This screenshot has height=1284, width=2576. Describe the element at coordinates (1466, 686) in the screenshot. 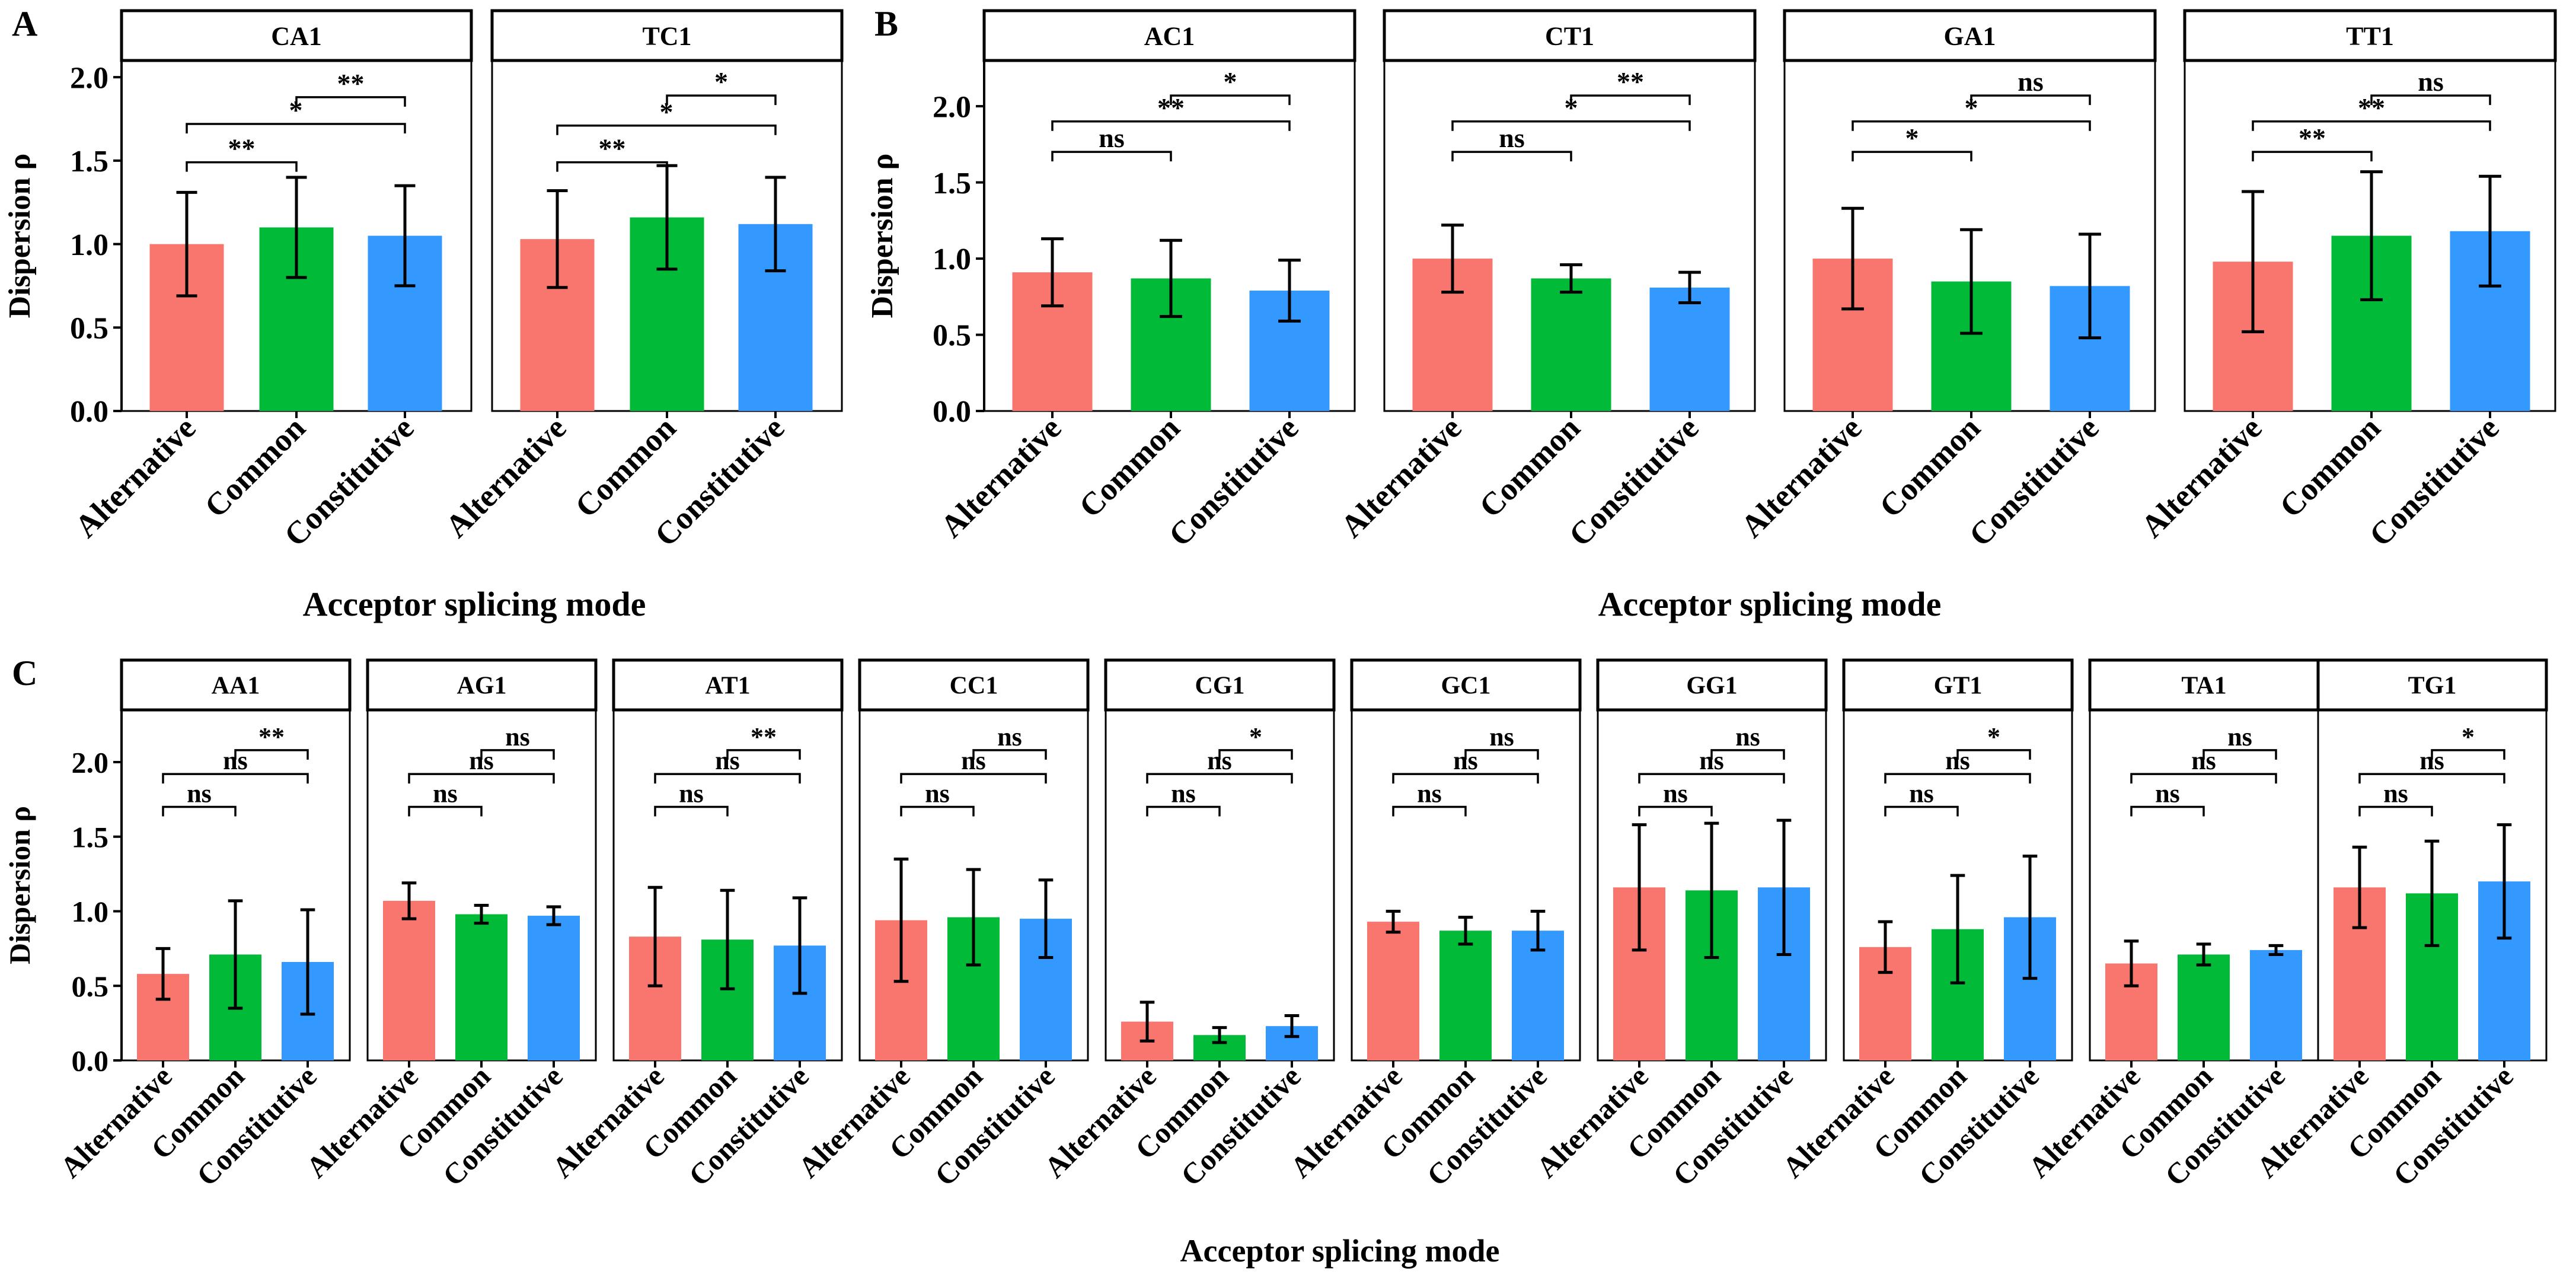

I see `facet-title: GC1` at that location.